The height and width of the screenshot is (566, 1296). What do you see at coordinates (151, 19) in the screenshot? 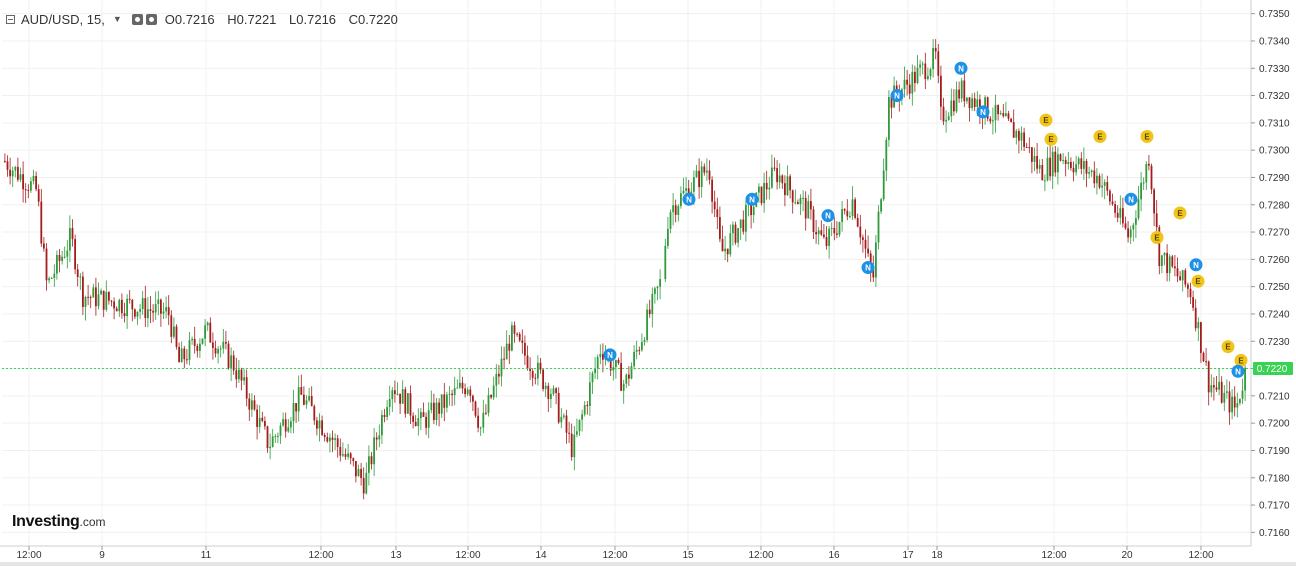
I see `gear-icon` at bounding box center [151, 19].